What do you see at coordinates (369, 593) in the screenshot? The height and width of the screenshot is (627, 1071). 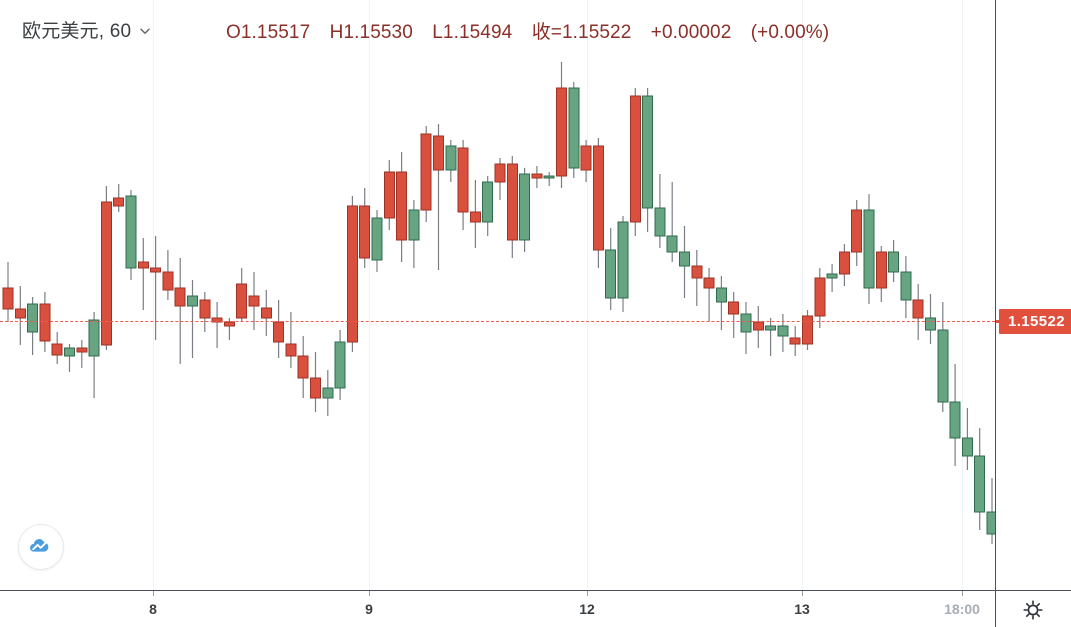 I see `time-tick` at bounding box center [369, 593].